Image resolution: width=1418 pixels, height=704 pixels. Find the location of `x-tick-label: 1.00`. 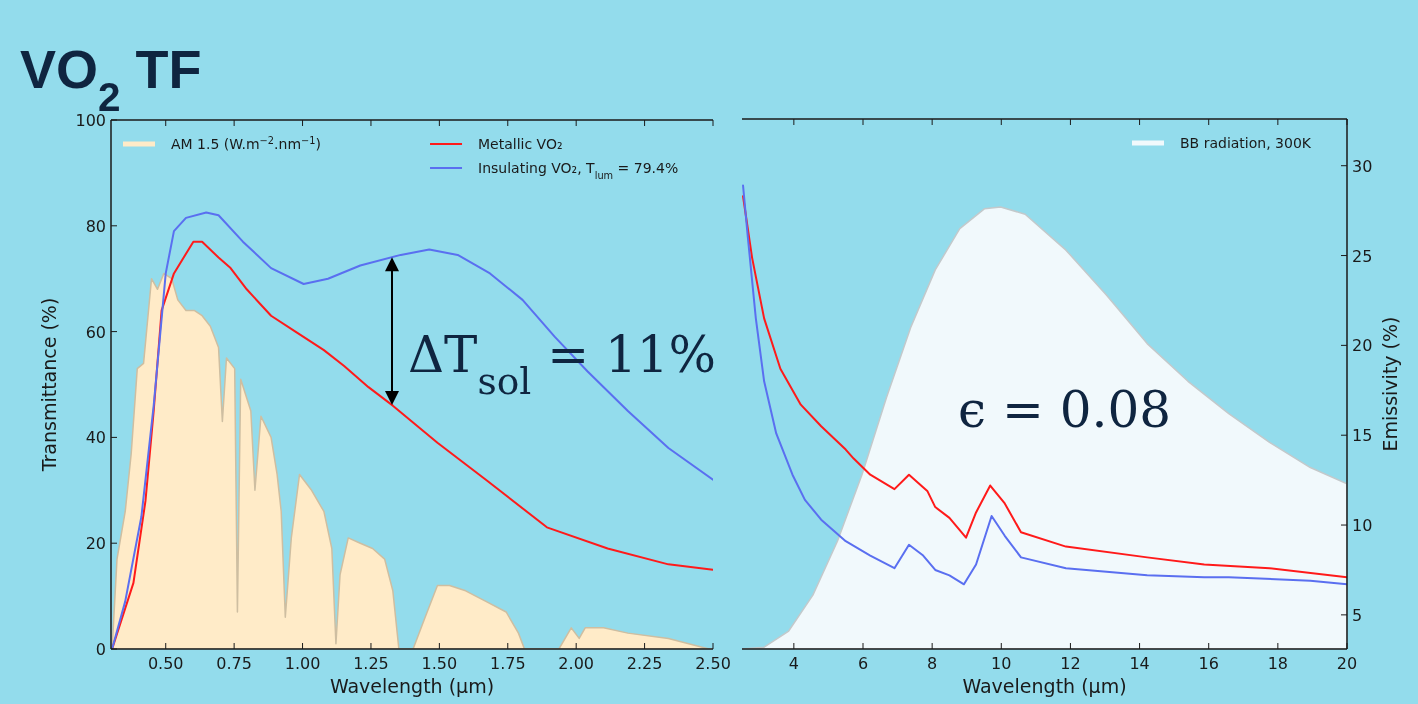

x-tick-label: 1.00 is located at coordinates (302, 663).